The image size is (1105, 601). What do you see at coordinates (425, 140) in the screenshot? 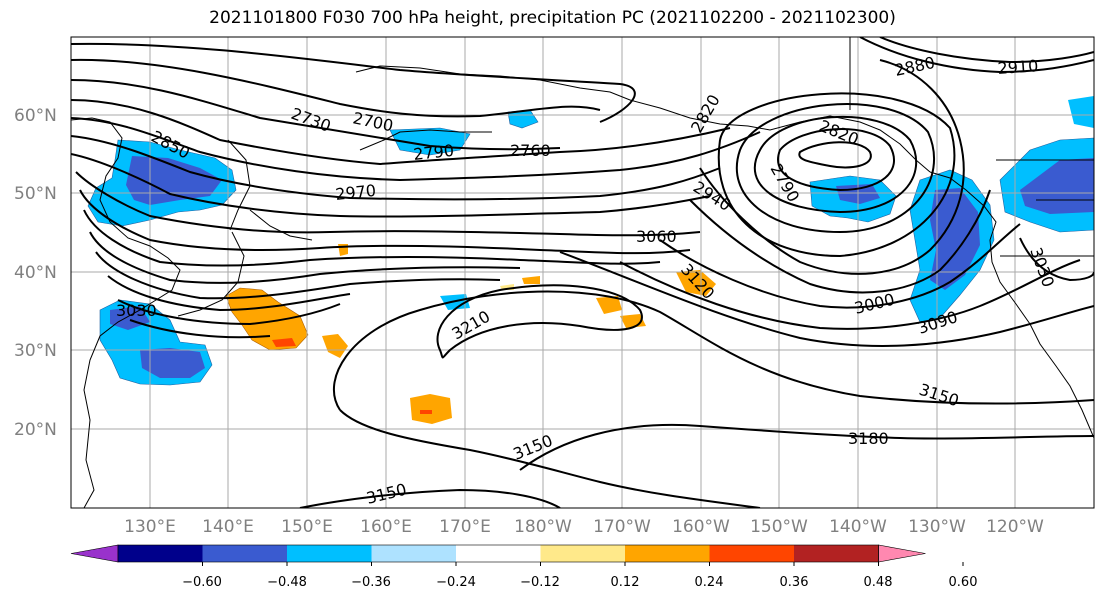
I see `coastline-aleutians` at bounding box center [425, 140].